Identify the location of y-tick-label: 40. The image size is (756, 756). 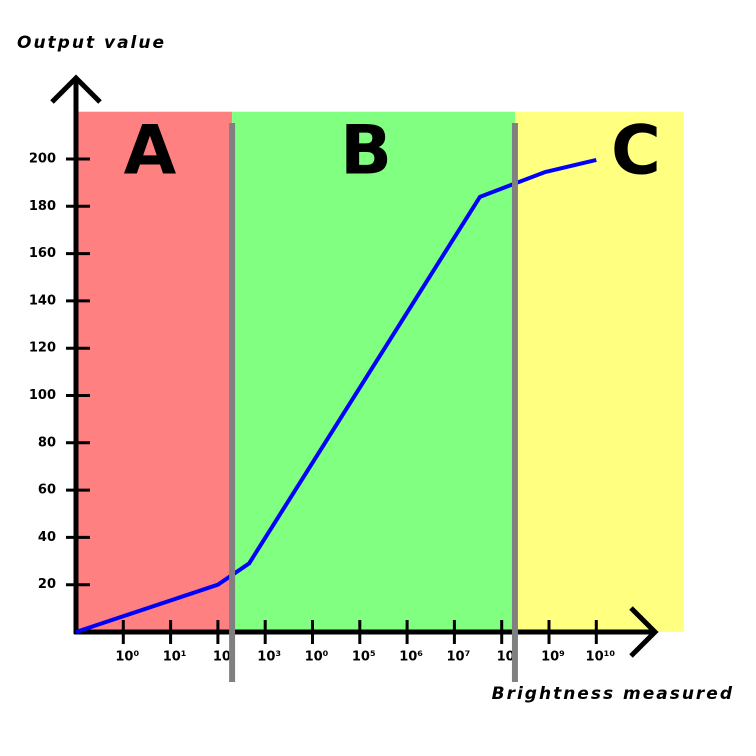
(47, 537).